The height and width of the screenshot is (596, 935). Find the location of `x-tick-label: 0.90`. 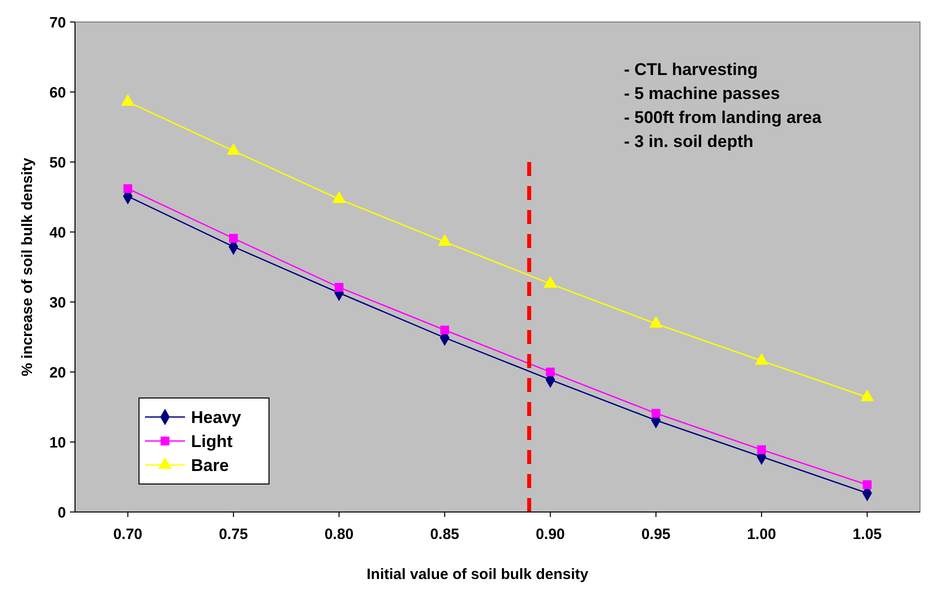

x-tick-label: 0.90 is located at coordinates (550, 534).